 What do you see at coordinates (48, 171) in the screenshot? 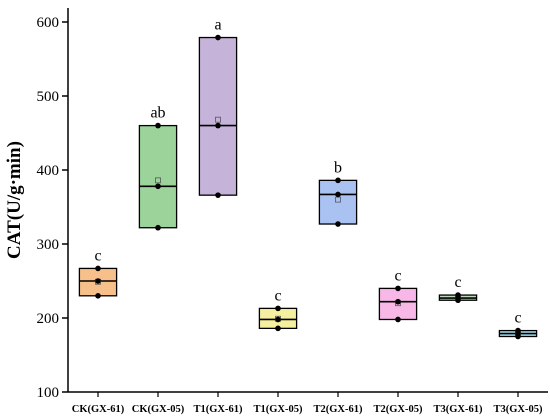
I see `y-tick-label: 400` at bounding box center [48, 171].